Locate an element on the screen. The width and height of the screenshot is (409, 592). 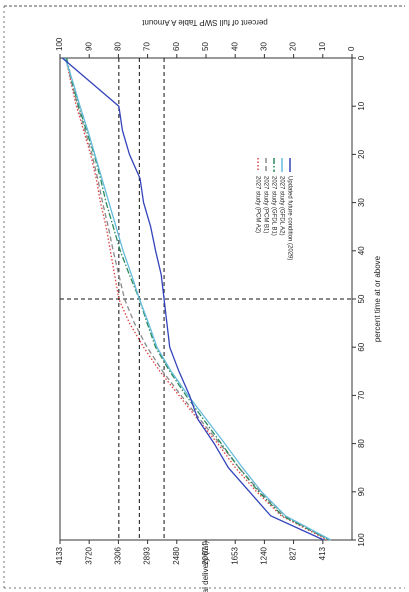
y-tick-label: 4133 is located at coordinates (59, 555).